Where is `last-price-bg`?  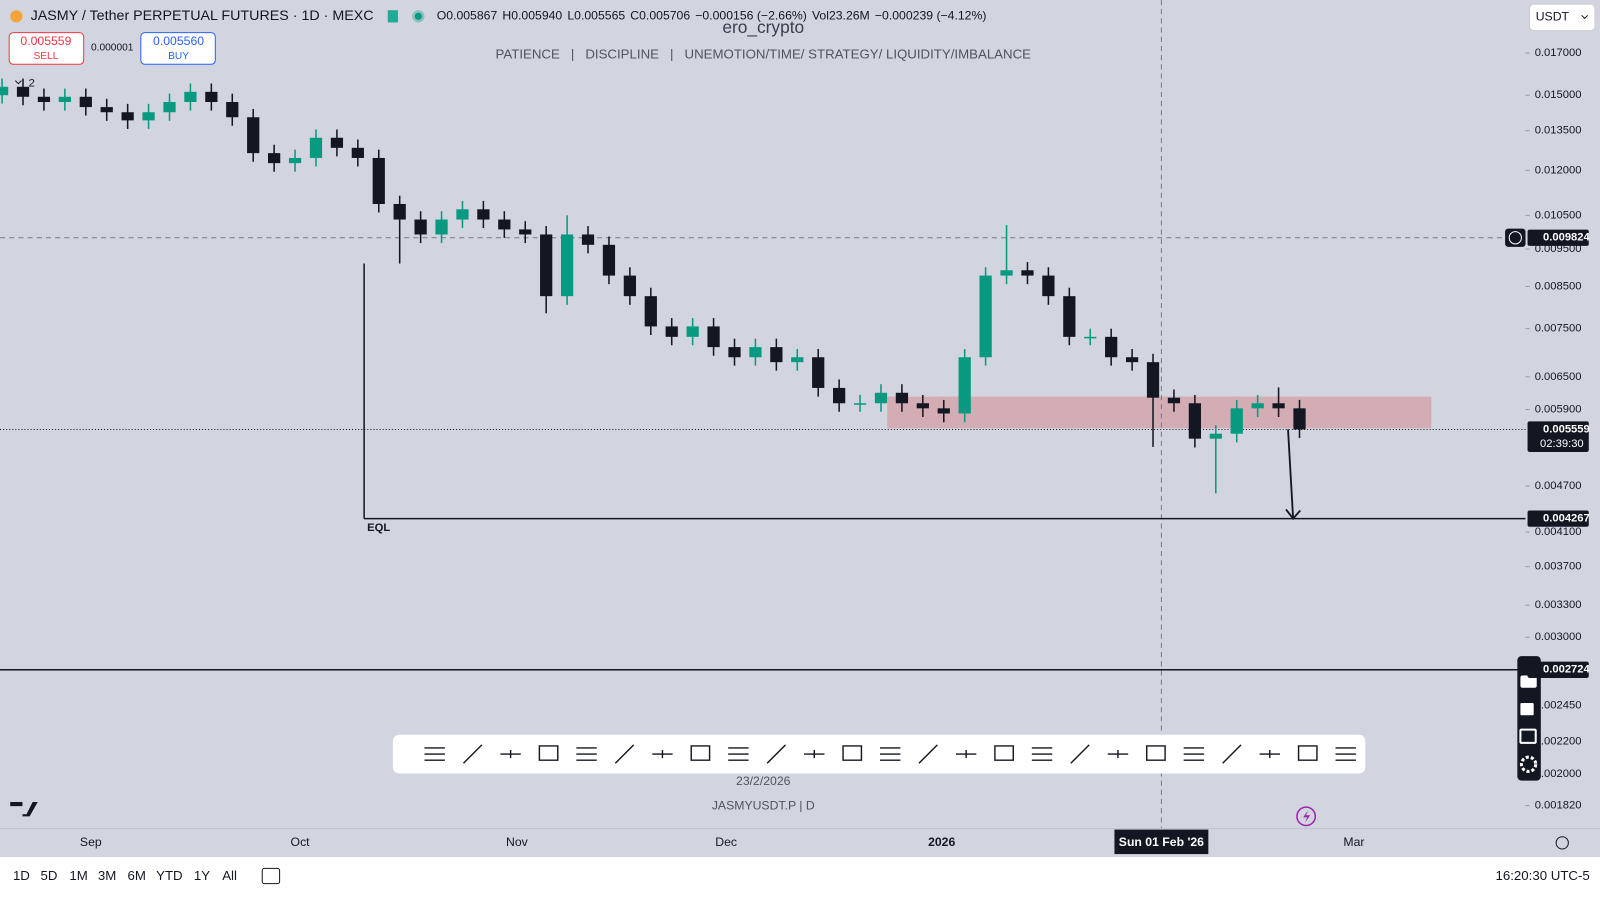
last-price-bg is located at coordinates (1558, 436).